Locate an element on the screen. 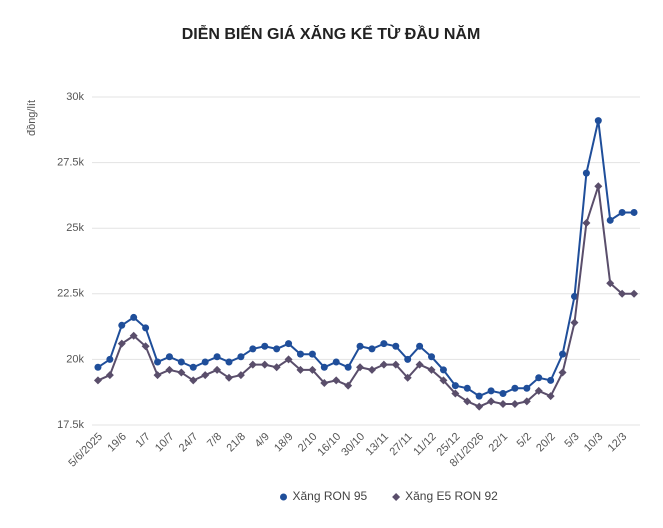 This screenshot has width=663, height=528. chart-title: DIỄN BIẾN GIÁ XĂNG KỂ TỪ ĐẦU NĂM is located at coordinates (331, 33).